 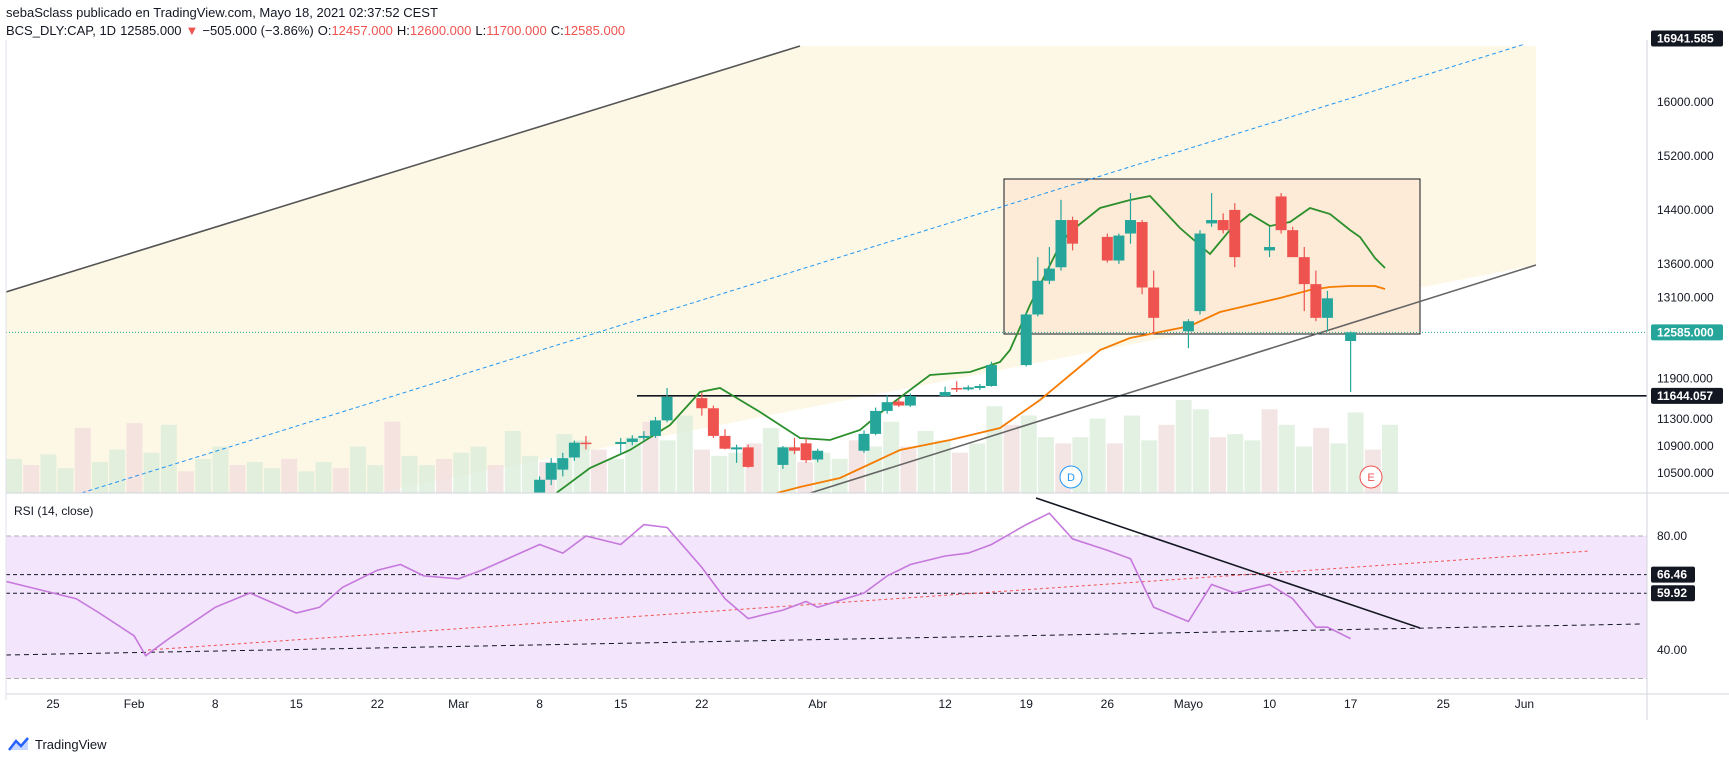 What do you see at coordinates (516, 30) in the screenshot?
I see `low-value: 11700.000` at bounding box center [516, 30].